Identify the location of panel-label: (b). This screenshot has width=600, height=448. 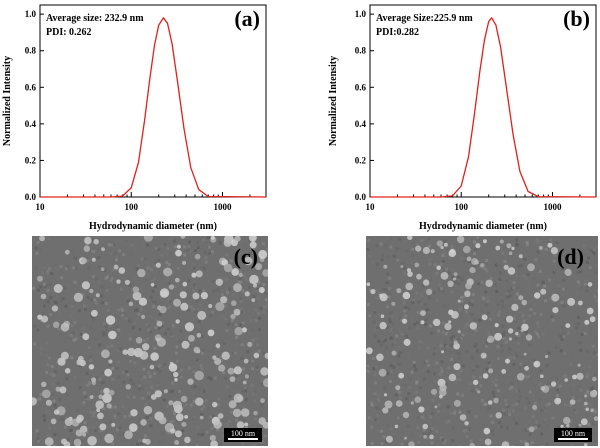
(576, 18).